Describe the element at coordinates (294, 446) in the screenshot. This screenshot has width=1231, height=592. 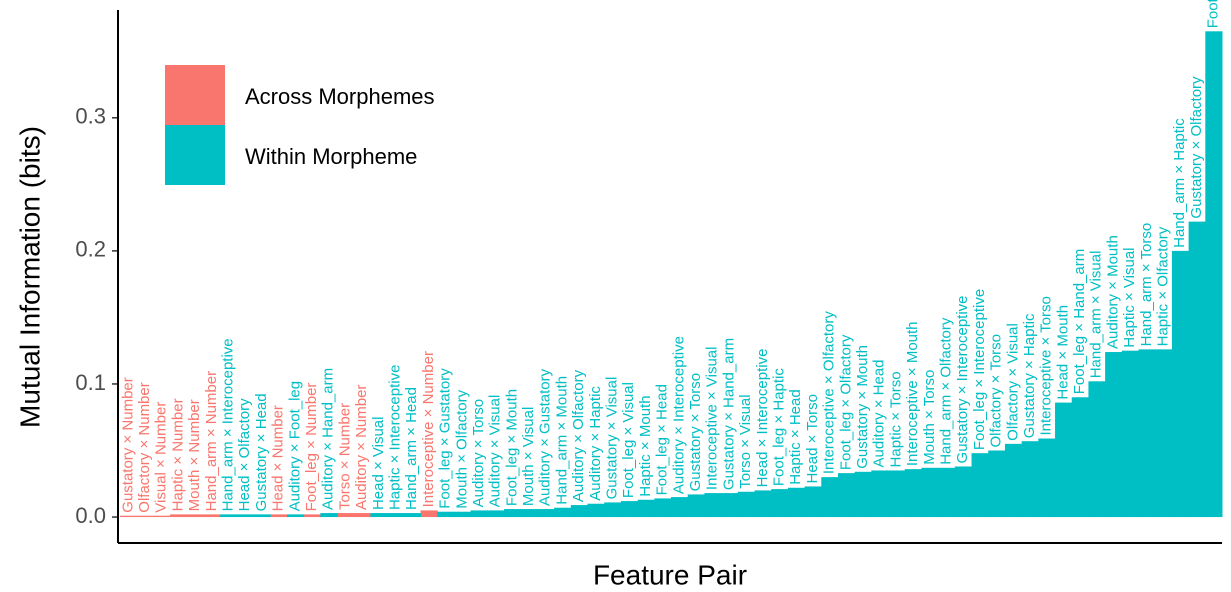
I see `bar-label: Auditory × Foot_leg` at that location.